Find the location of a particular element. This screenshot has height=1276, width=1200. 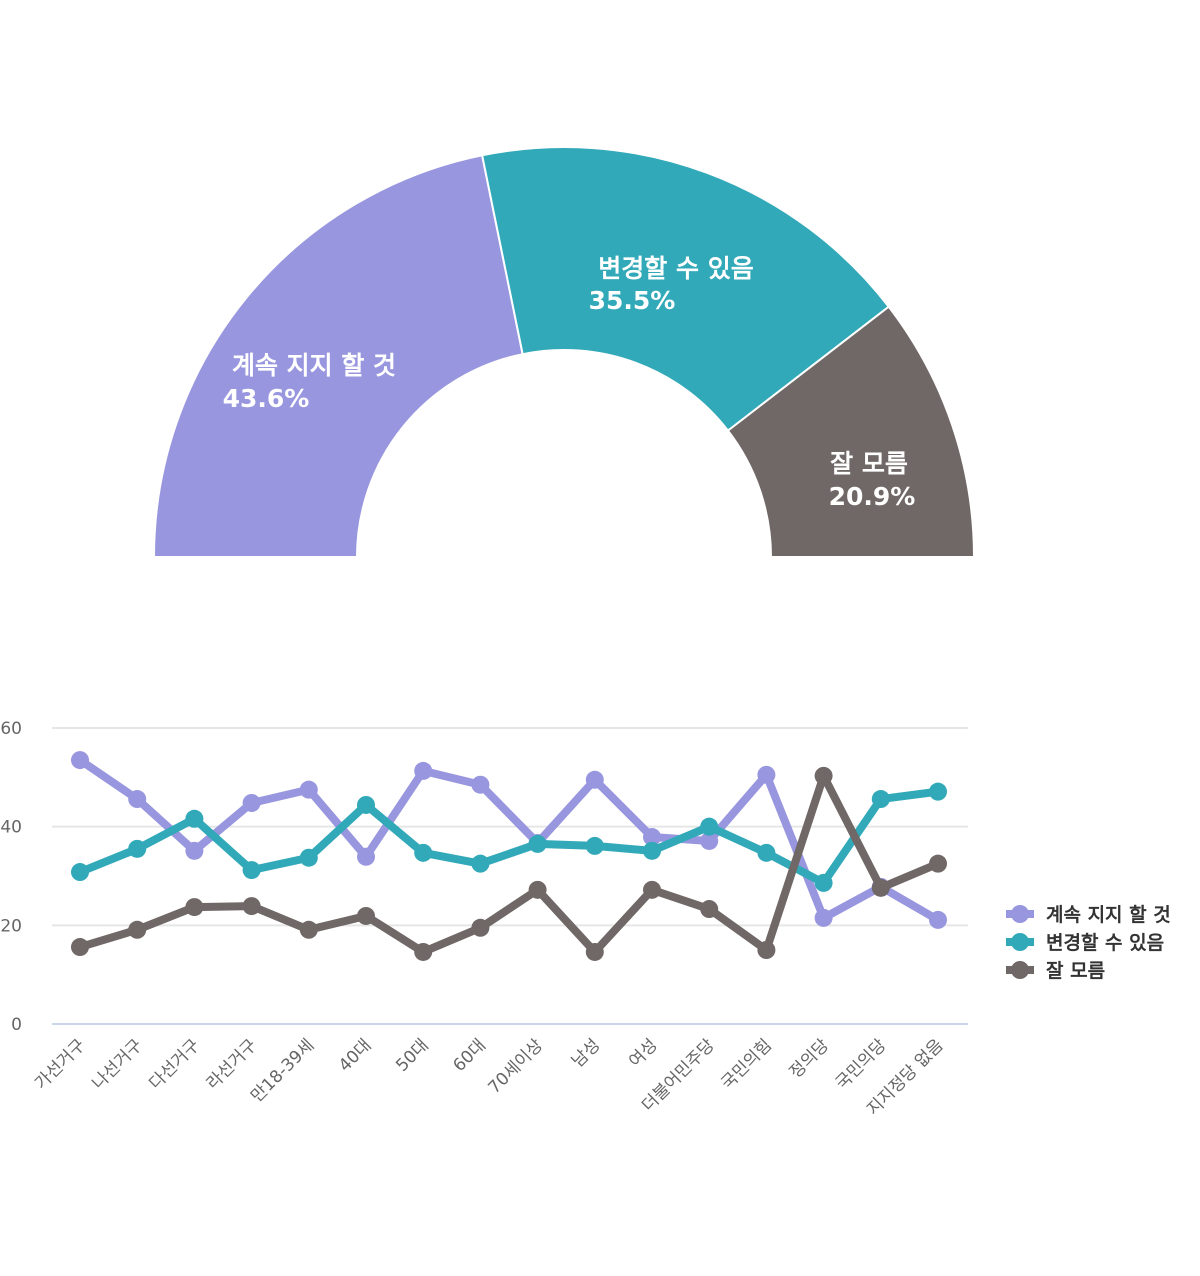

x-tick-label: 라선거구 is located at coordinates (232, 1064).